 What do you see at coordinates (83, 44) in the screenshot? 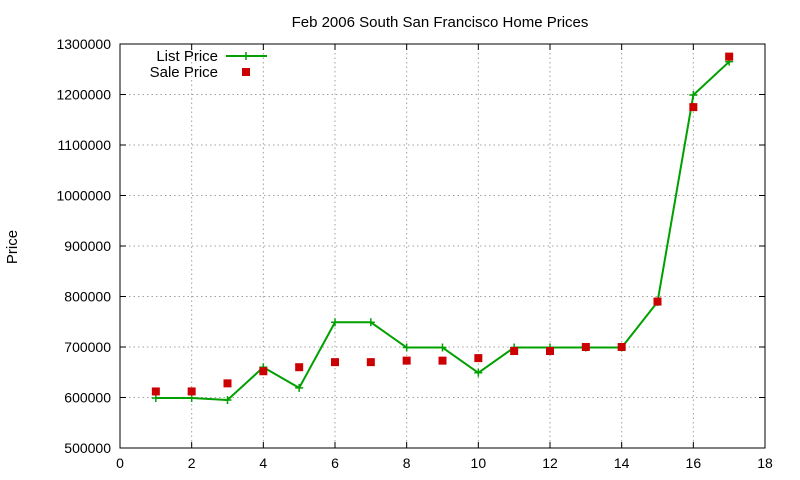
I see `y-tick-label: 1300000` at bounding box center [83, 44].